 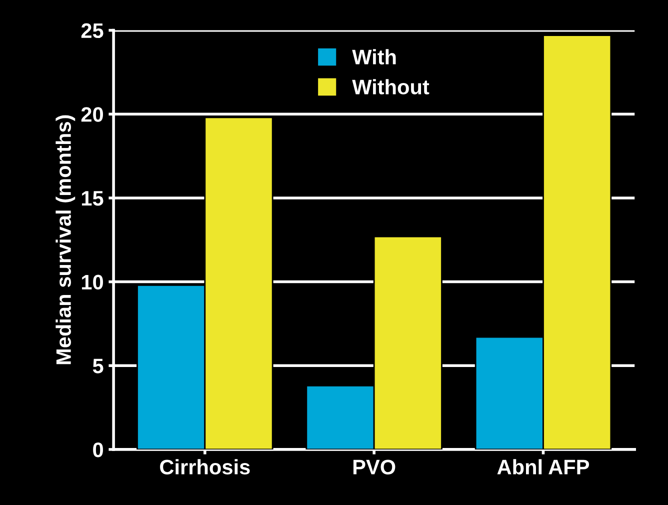 What do you see at coordinates (543, 466) in the screenshot?
I see `x-tick-label: Abnl AFP` at bounding box center [543, 466].